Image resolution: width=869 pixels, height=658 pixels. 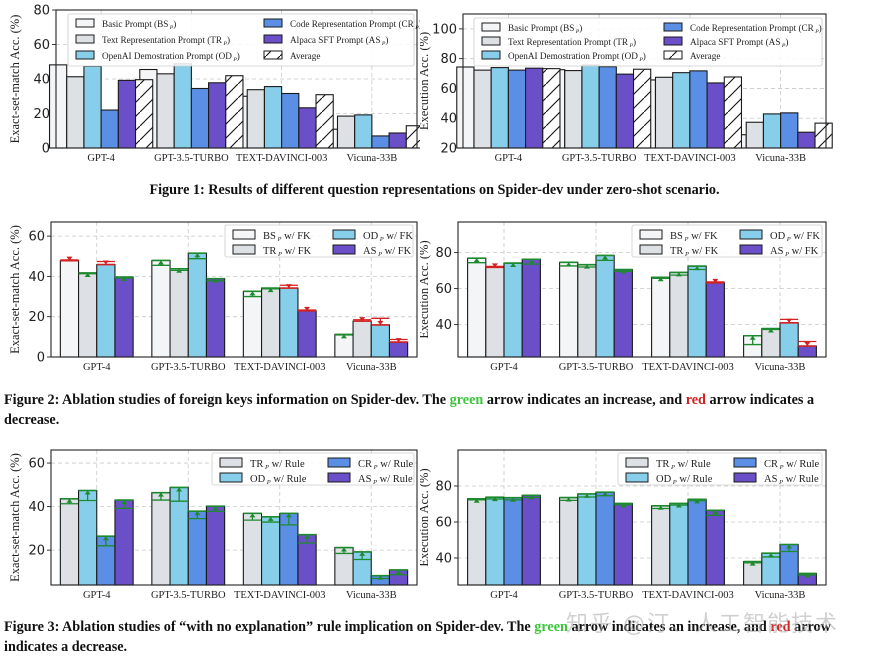 What do you see at coordinates (694, 252) in the screenshot?
I see `legend-label: TR P w/ FK` at bounding box center [694, 252].